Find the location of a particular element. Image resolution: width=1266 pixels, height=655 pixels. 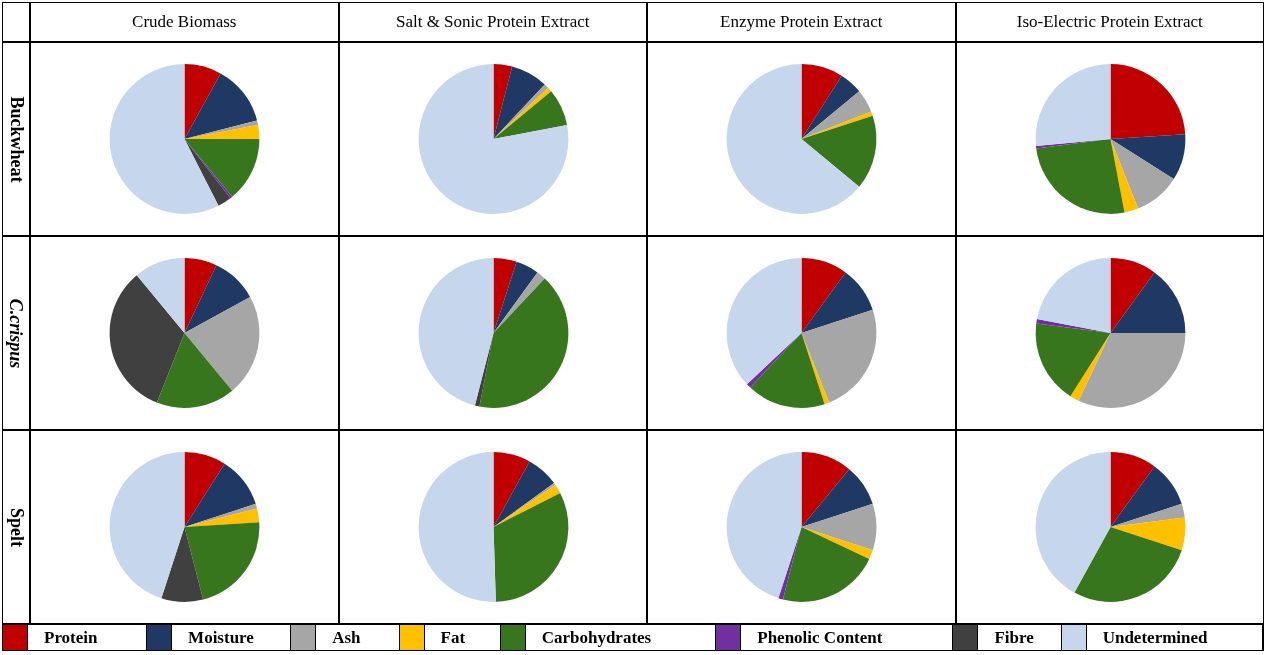

chart-title: Iso-Electric Protein Extract is located at coordinates (1109, 22).